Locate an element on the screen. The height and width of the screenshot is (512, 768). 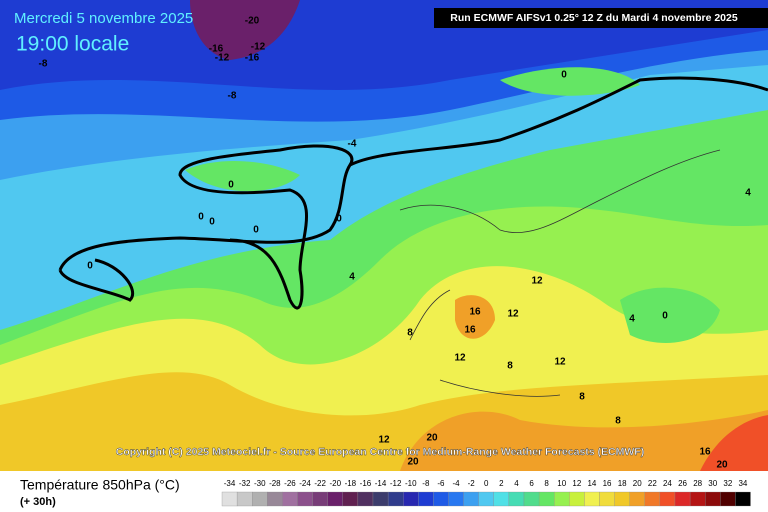
scale-label: -8 is located at coordinates (426, 483).